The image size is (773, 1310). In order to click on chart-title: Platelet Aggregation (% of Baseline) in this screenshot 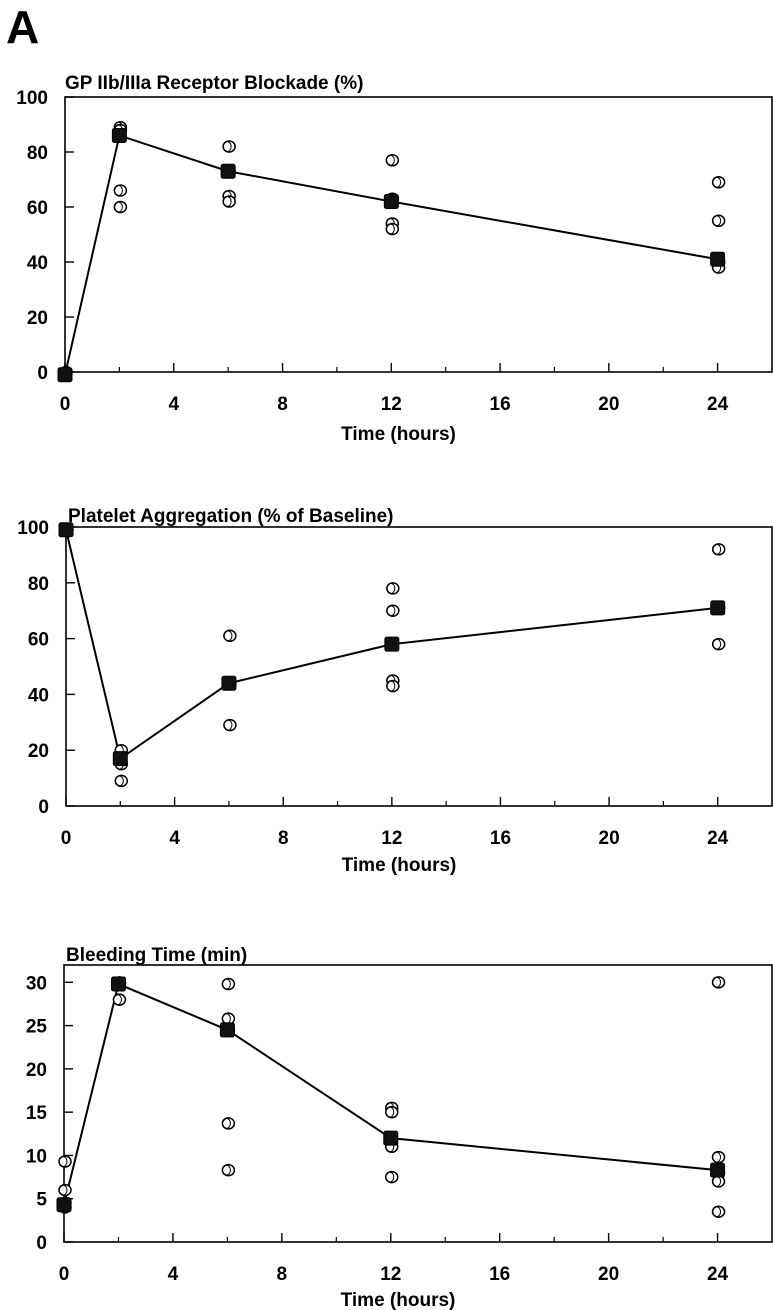, I will do `click(231, 516)`.